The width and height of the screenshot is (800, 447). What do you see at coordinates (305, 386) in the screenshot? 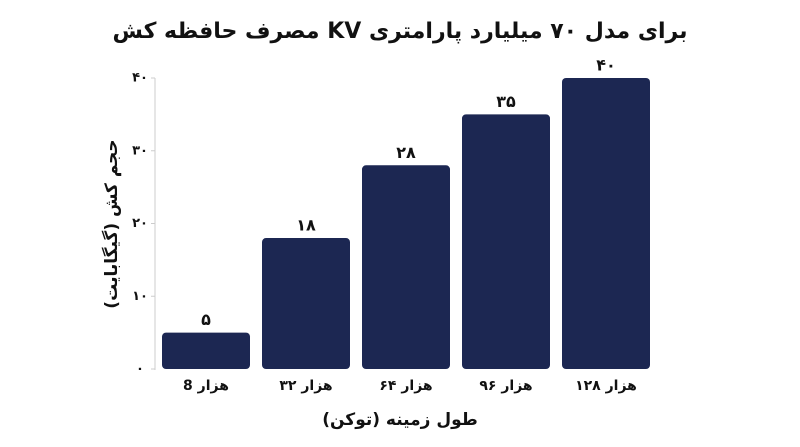
I see `x-tick-label: ۳۲ هزار` at bounding box center [305, 386].